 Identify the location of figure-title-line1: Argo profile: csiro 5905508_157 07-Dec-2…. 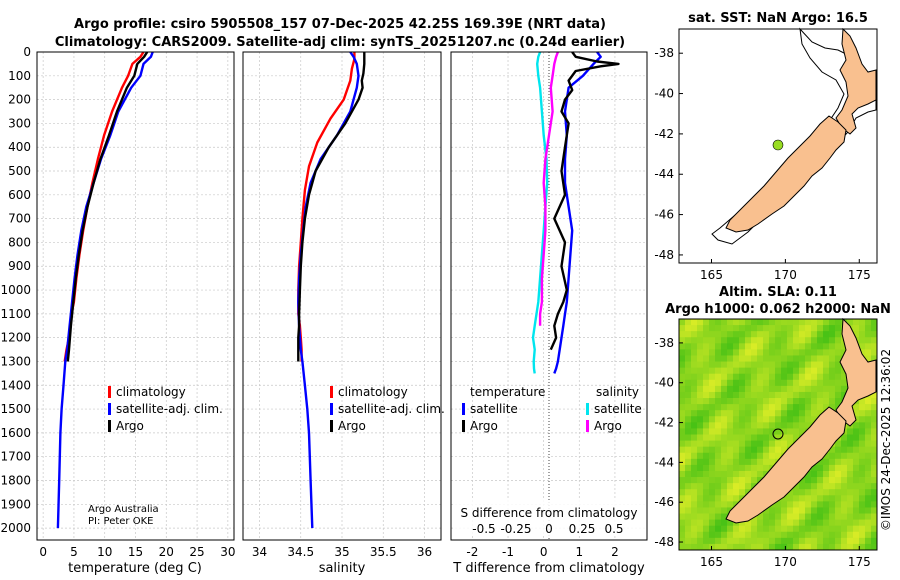
(340, 24).